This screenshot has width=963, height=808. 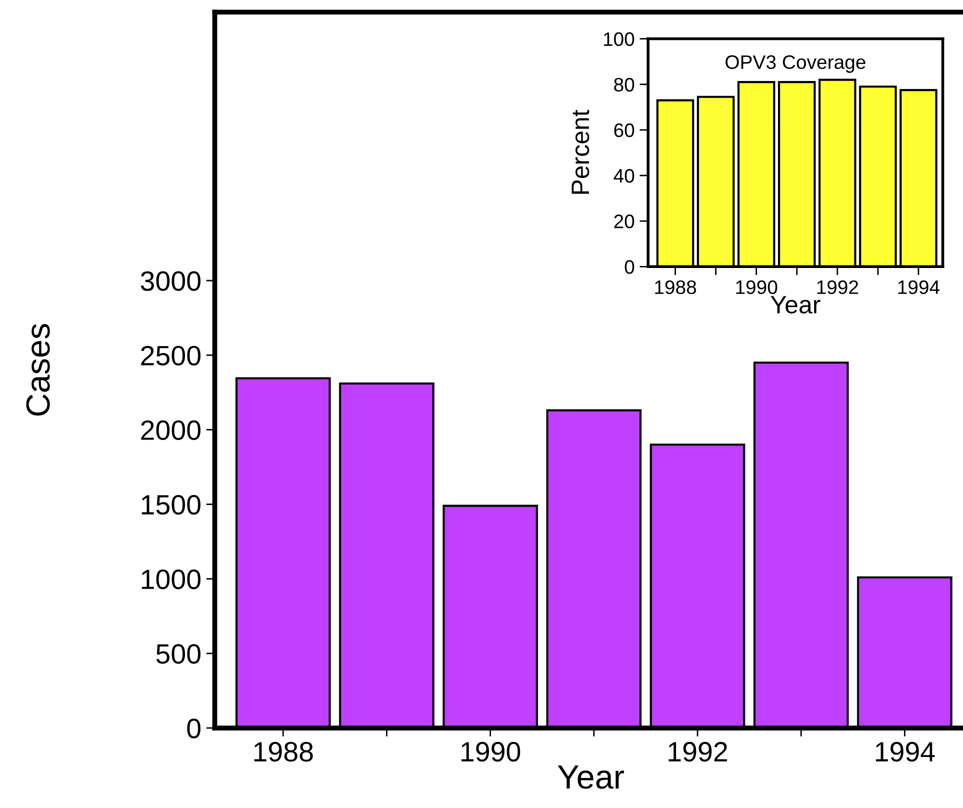 I want to click on y-axis-title: Percent, so click(x=581, y=152).